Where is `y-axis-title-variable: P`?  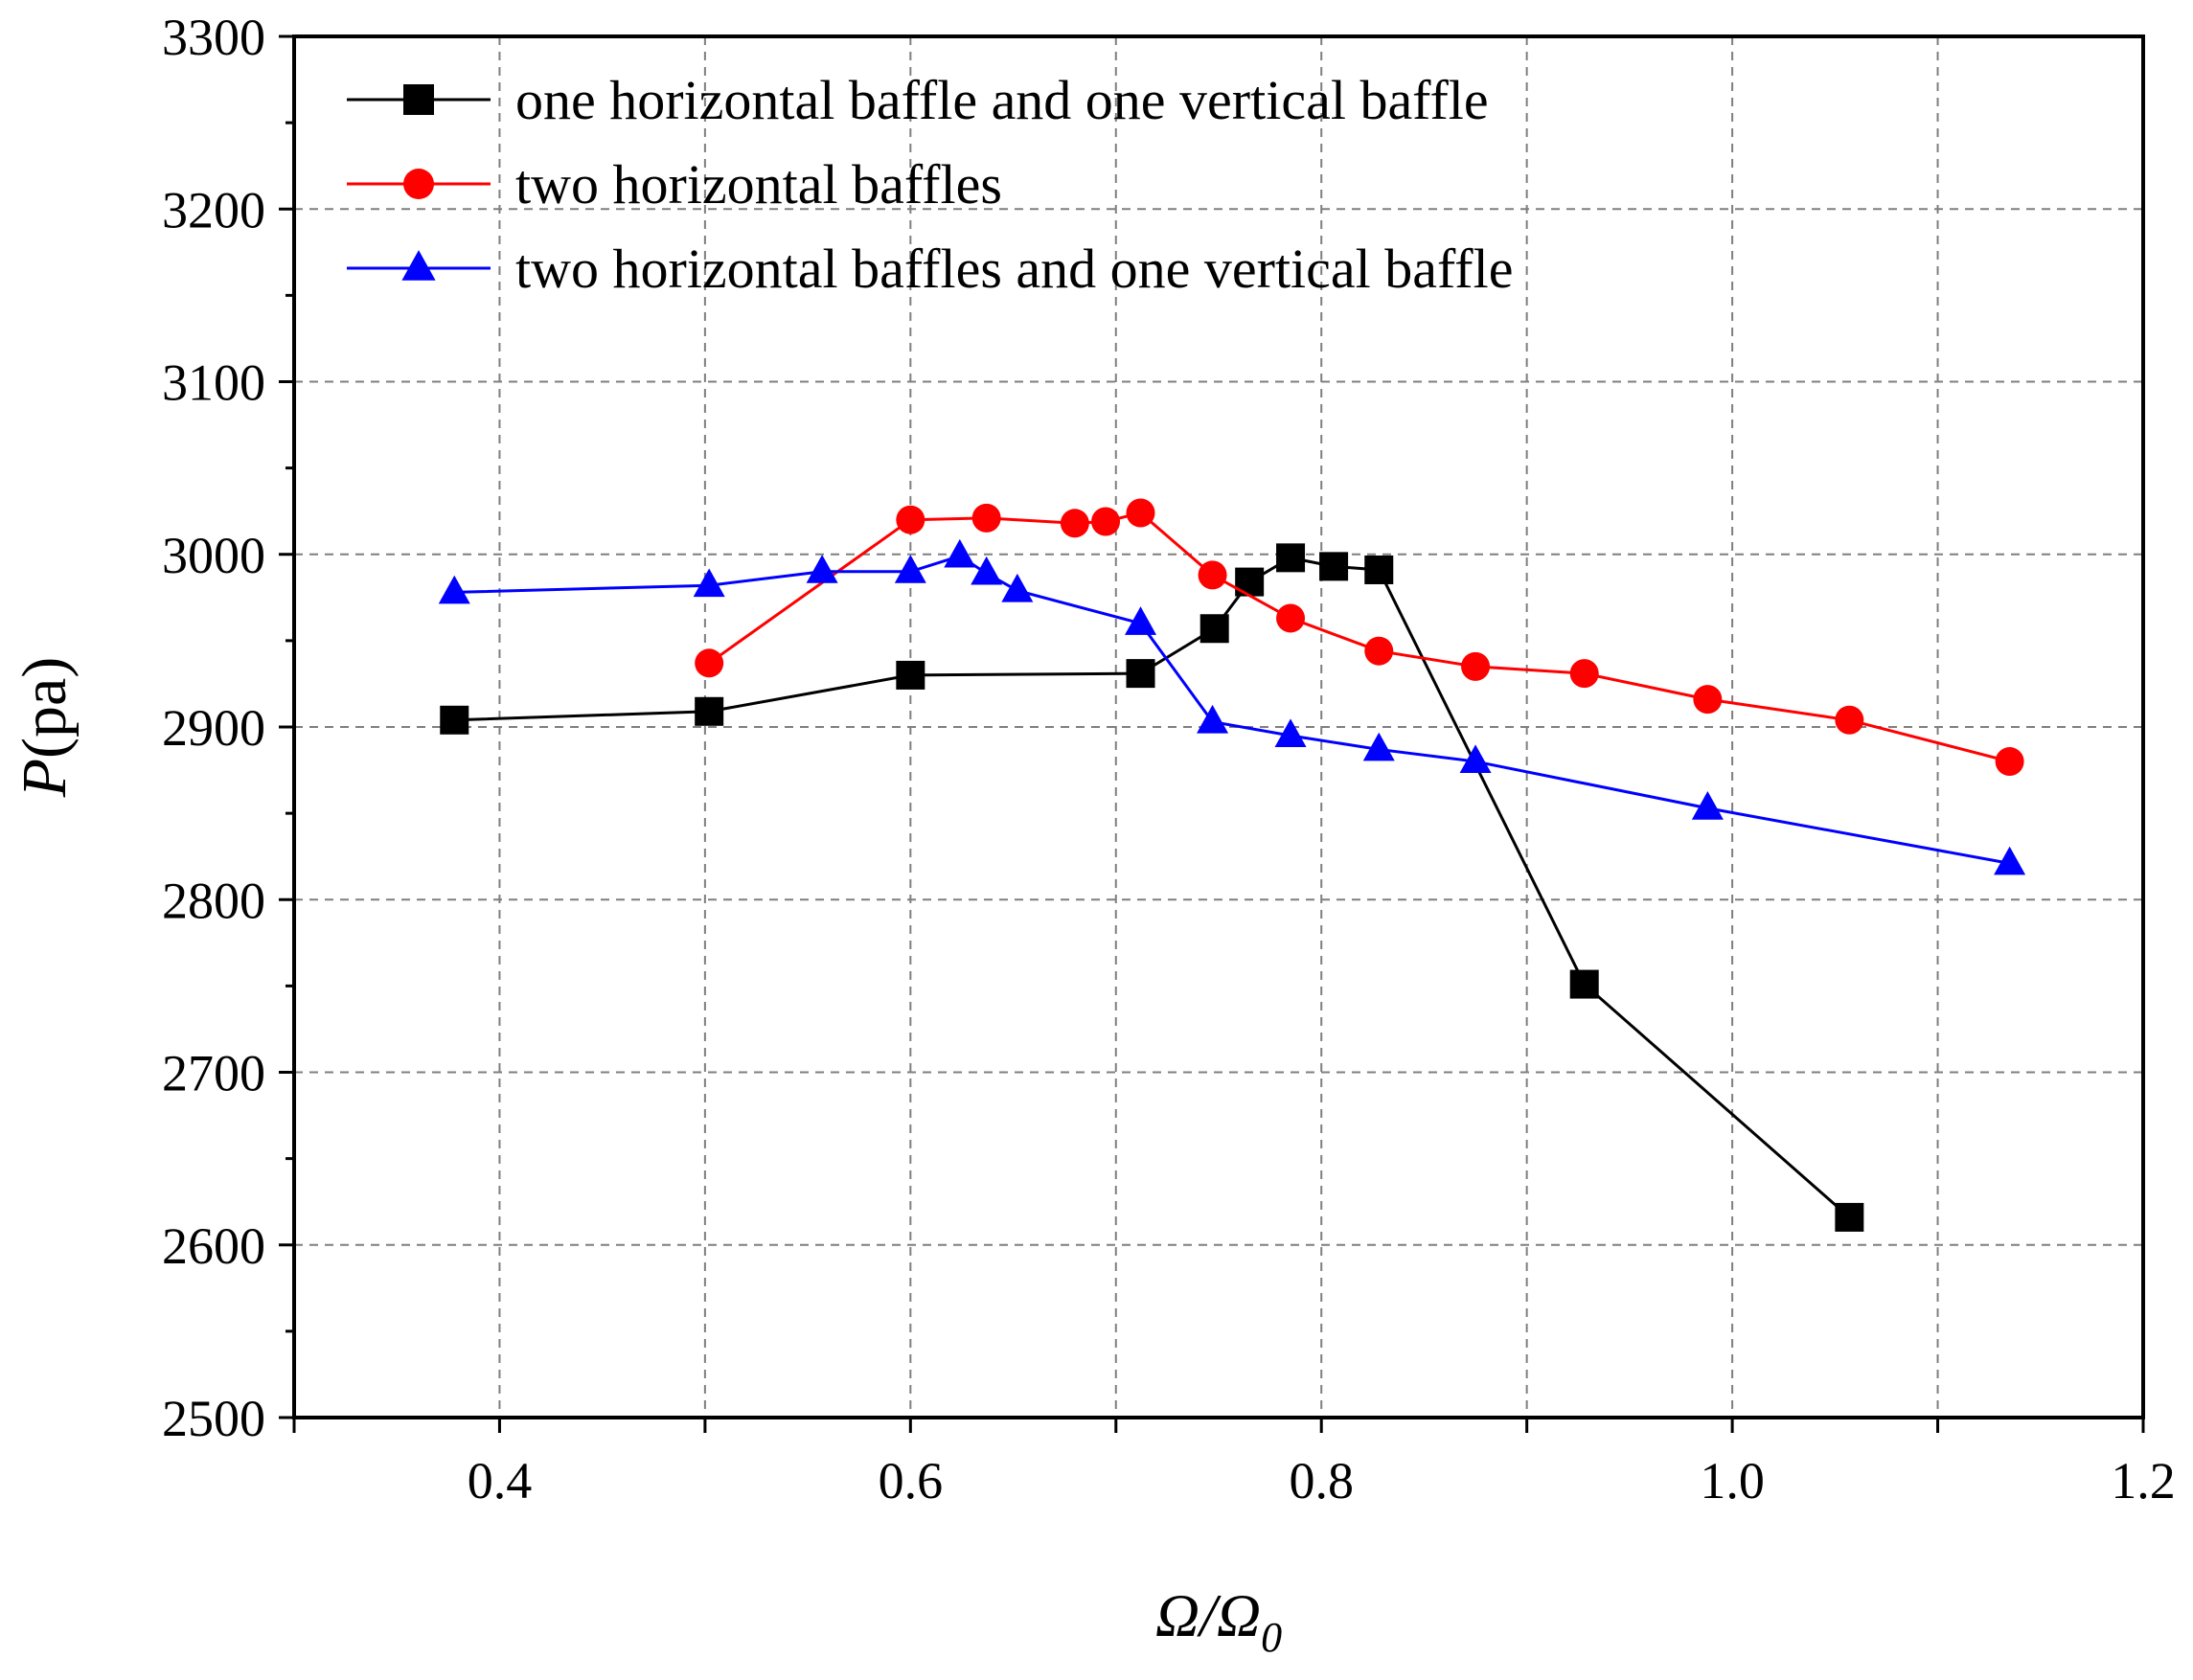 y-axis-title-variable: P is located at coordinates (45, 779).